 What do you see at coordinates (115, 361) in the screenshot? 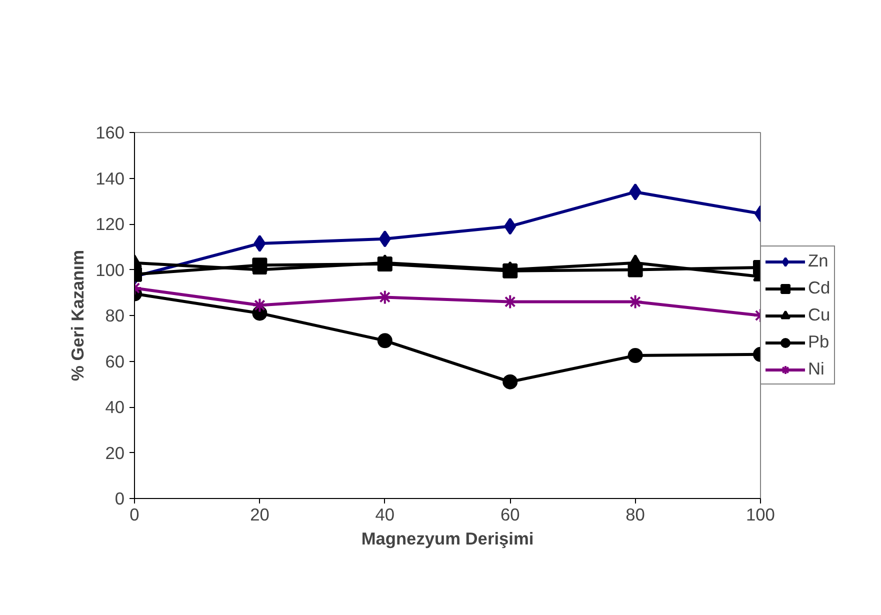
I see `y-tick-label: 60` at bounding box center [115, 361].